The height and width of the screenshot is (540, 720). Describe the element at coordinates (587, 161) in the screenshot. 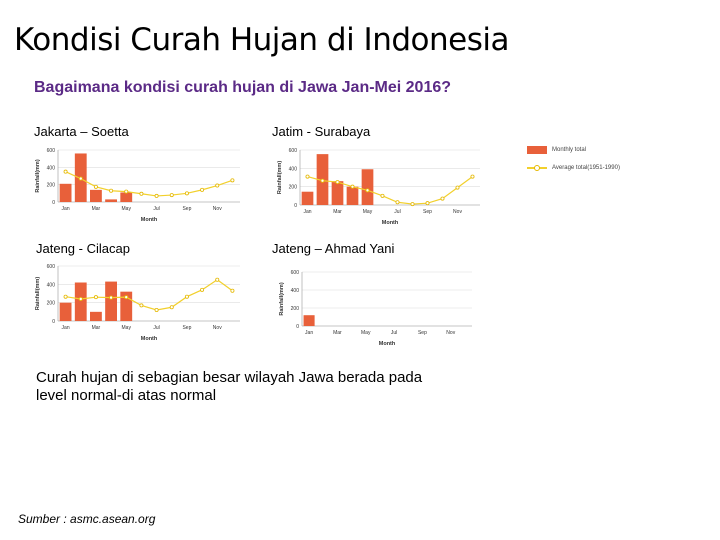

I see `chart-legend: Monthly total Average total(1951-1990)` at that location.